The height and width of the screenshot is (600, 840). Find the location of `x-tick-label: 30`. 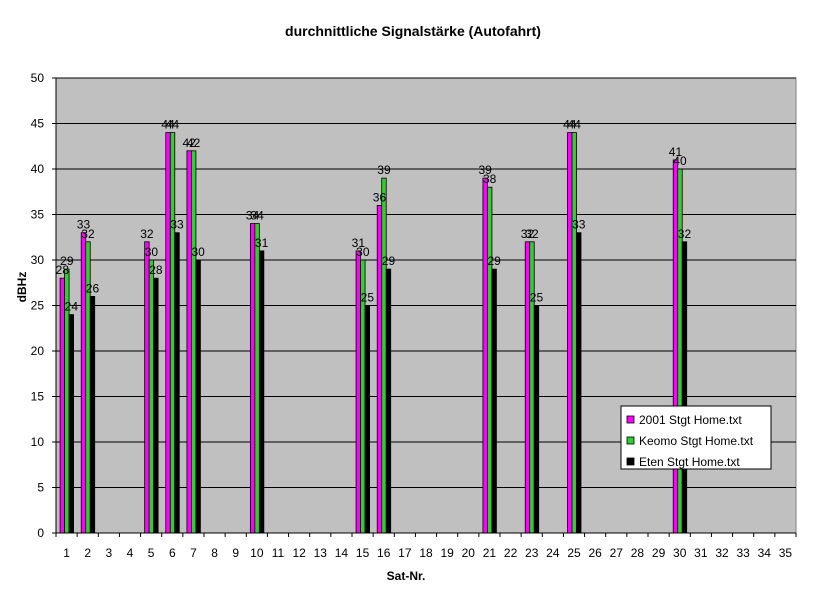

x-tick-label: 30 is located at coordinates (680, 553).